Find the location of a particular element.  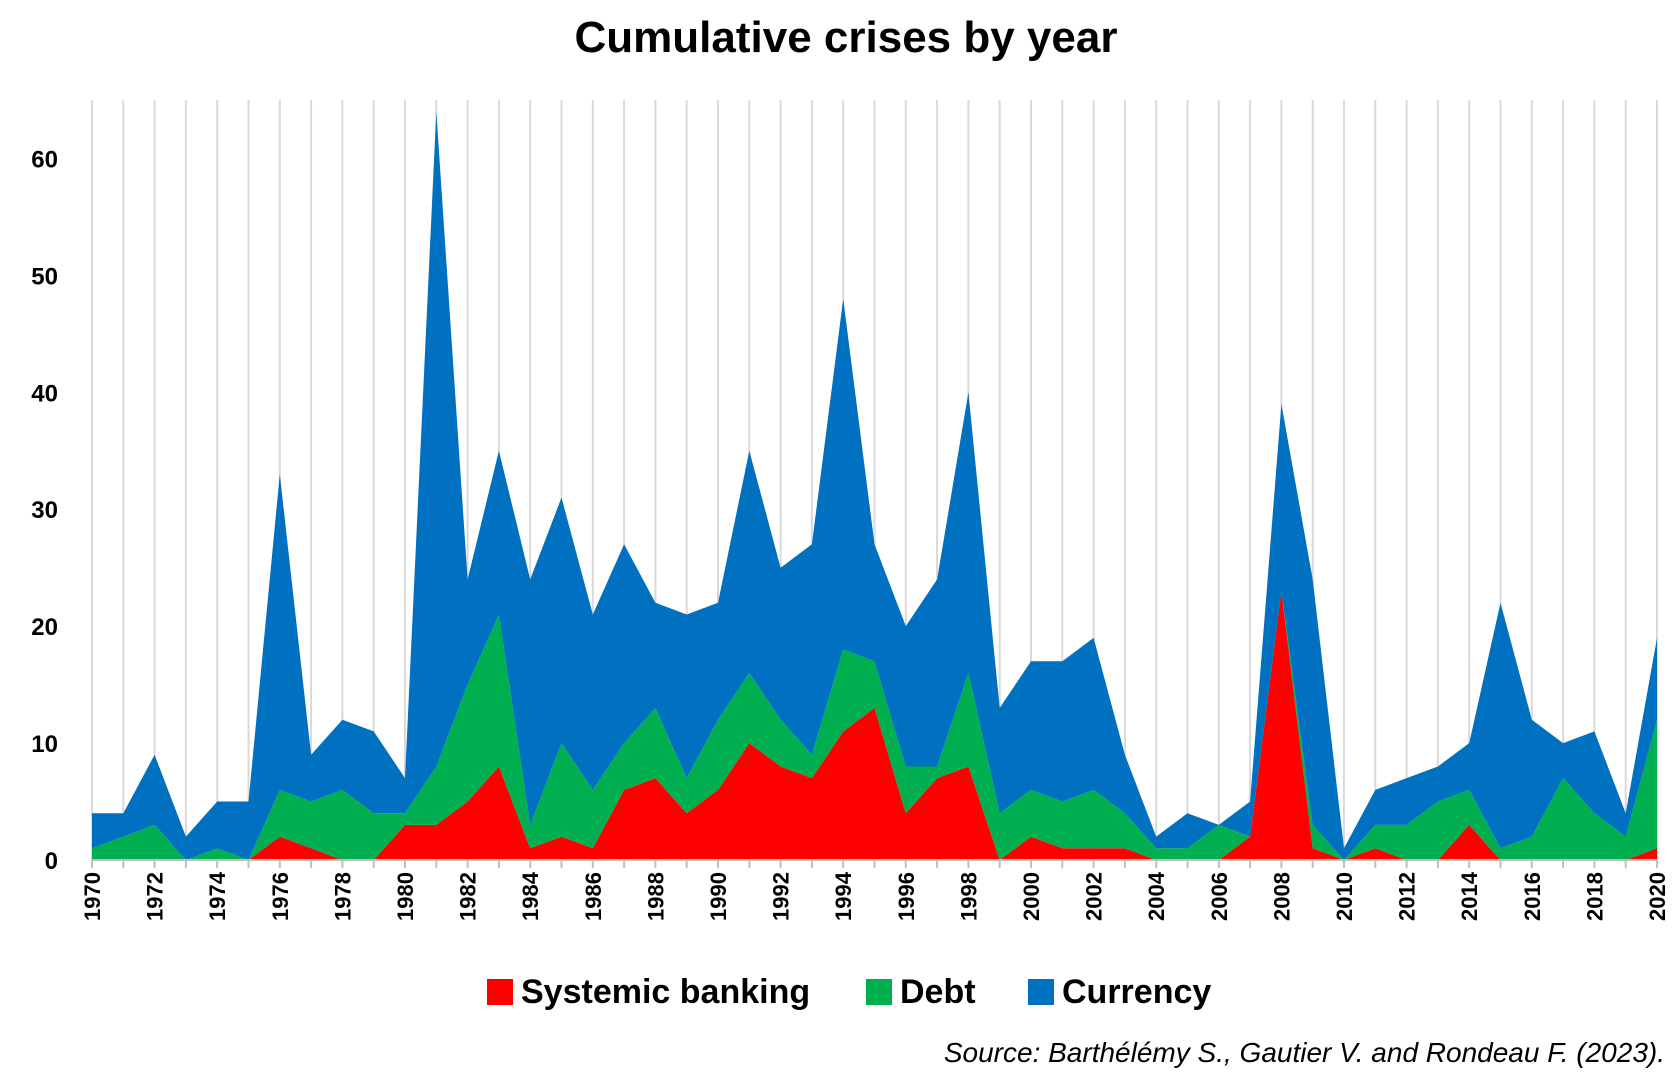

x-tick-label-1970: 1970 is located at coordinates (92, 896).